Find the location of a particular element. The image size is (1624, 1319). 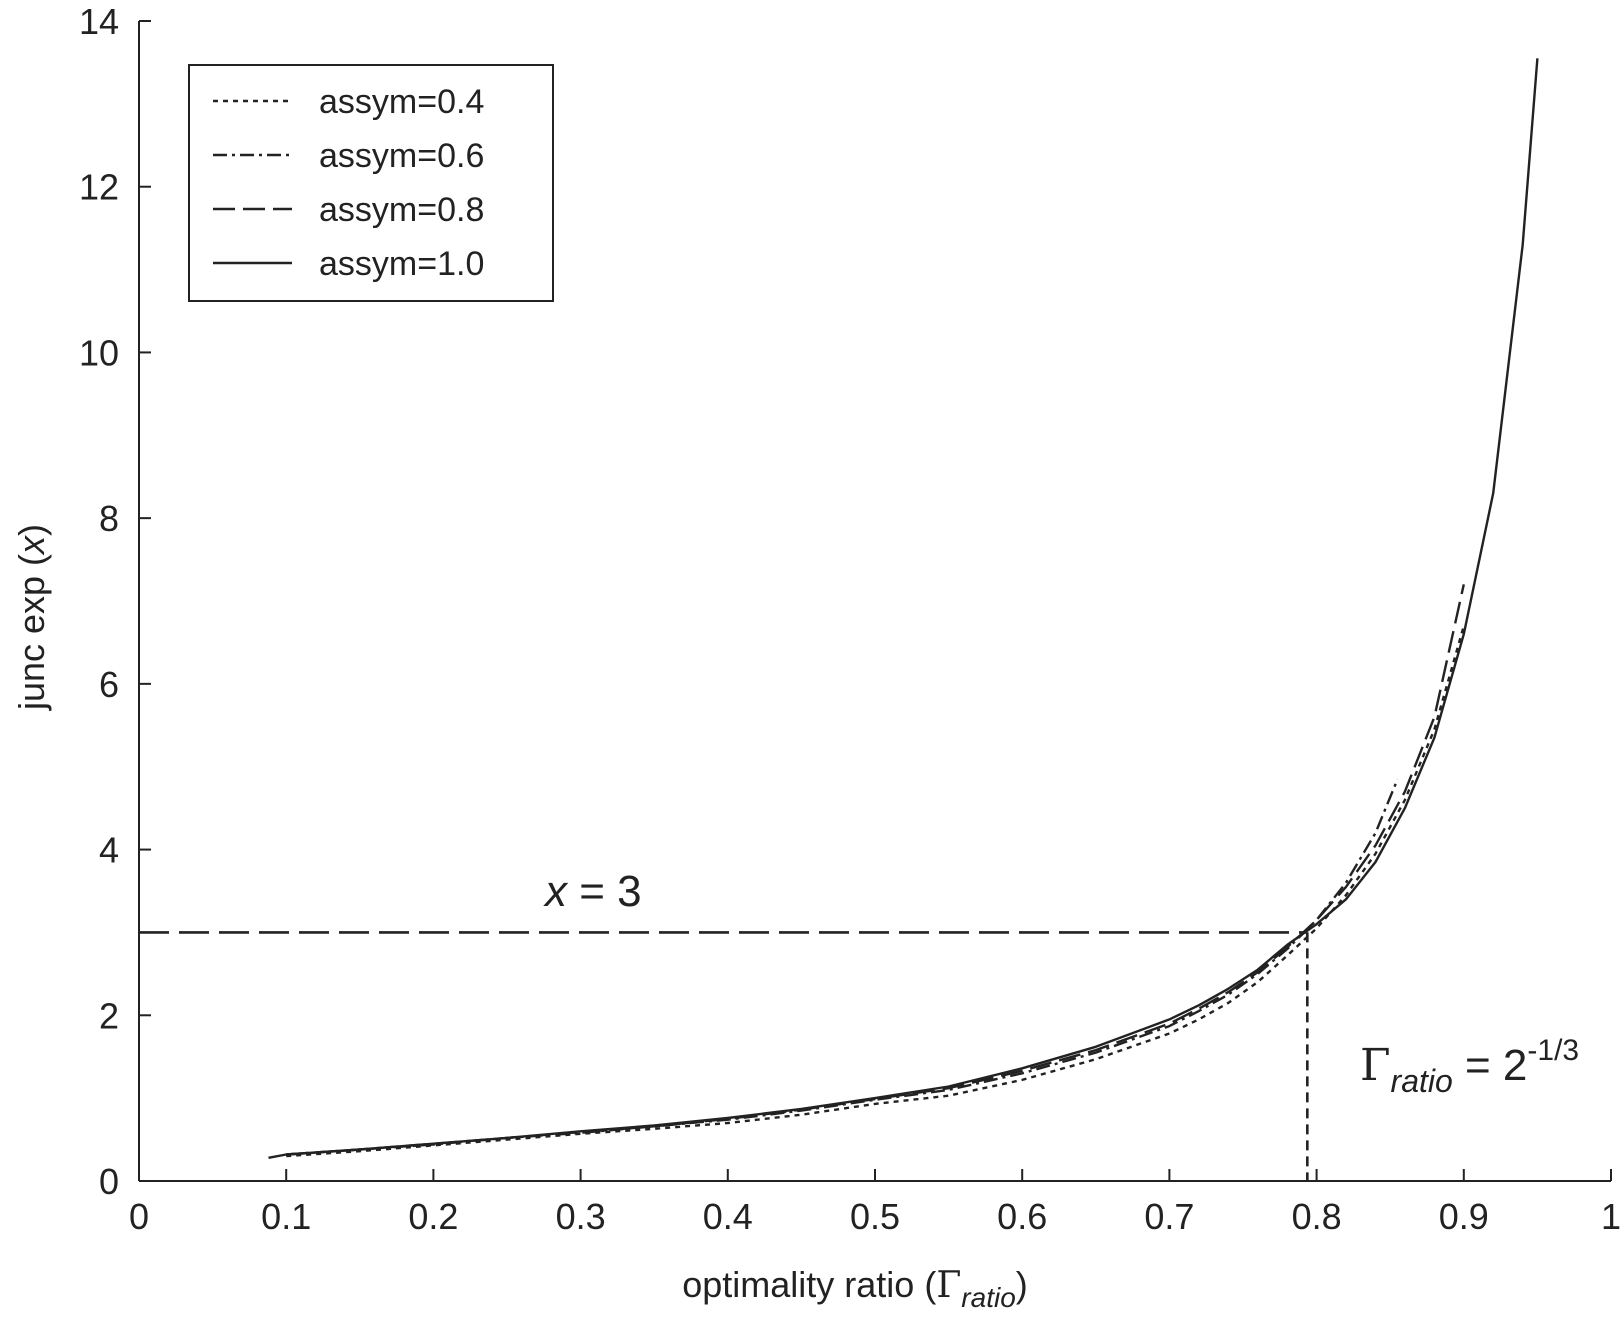

annotation-gamma-ratio: Γratio = 2-1/3 is located at coordinates (1469, 1066).